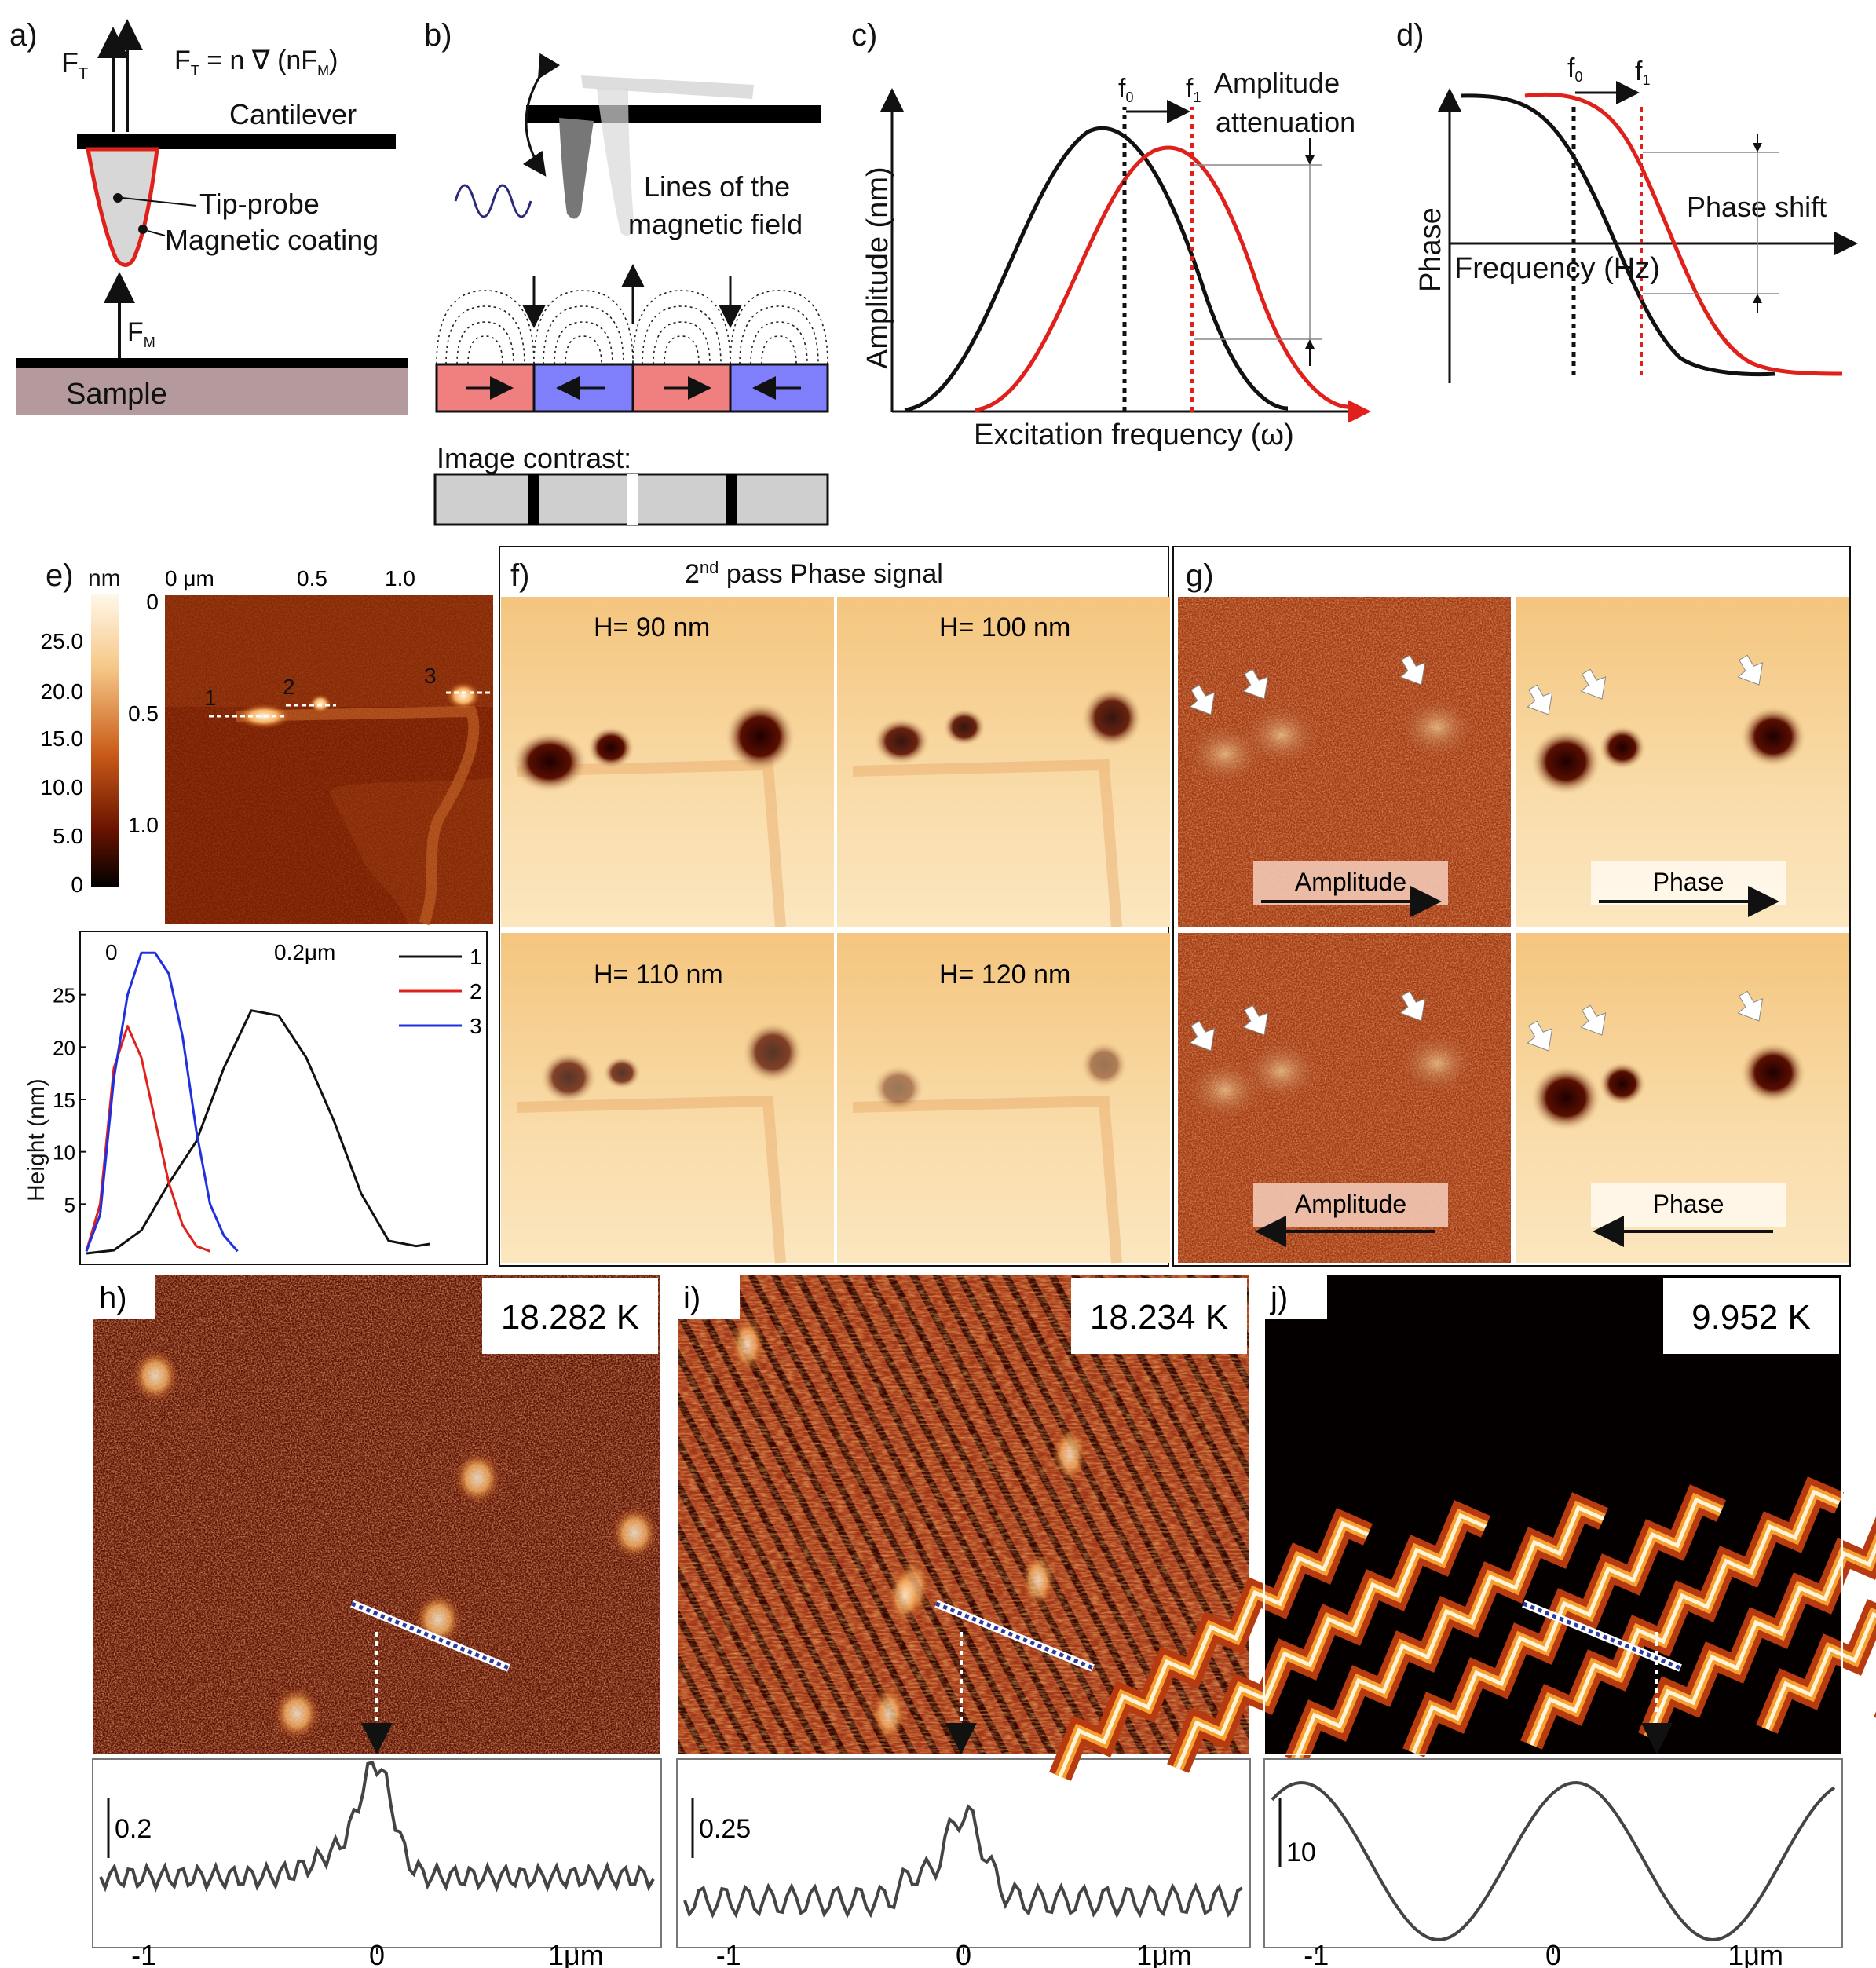  I want to click on c-f0-label: f0, so click(1125, 89).